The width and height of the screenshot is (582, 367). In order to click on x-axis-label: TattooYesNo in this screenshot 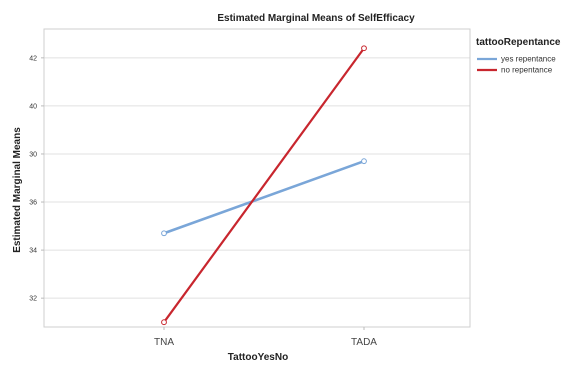, I will do `click(258, 357)`.